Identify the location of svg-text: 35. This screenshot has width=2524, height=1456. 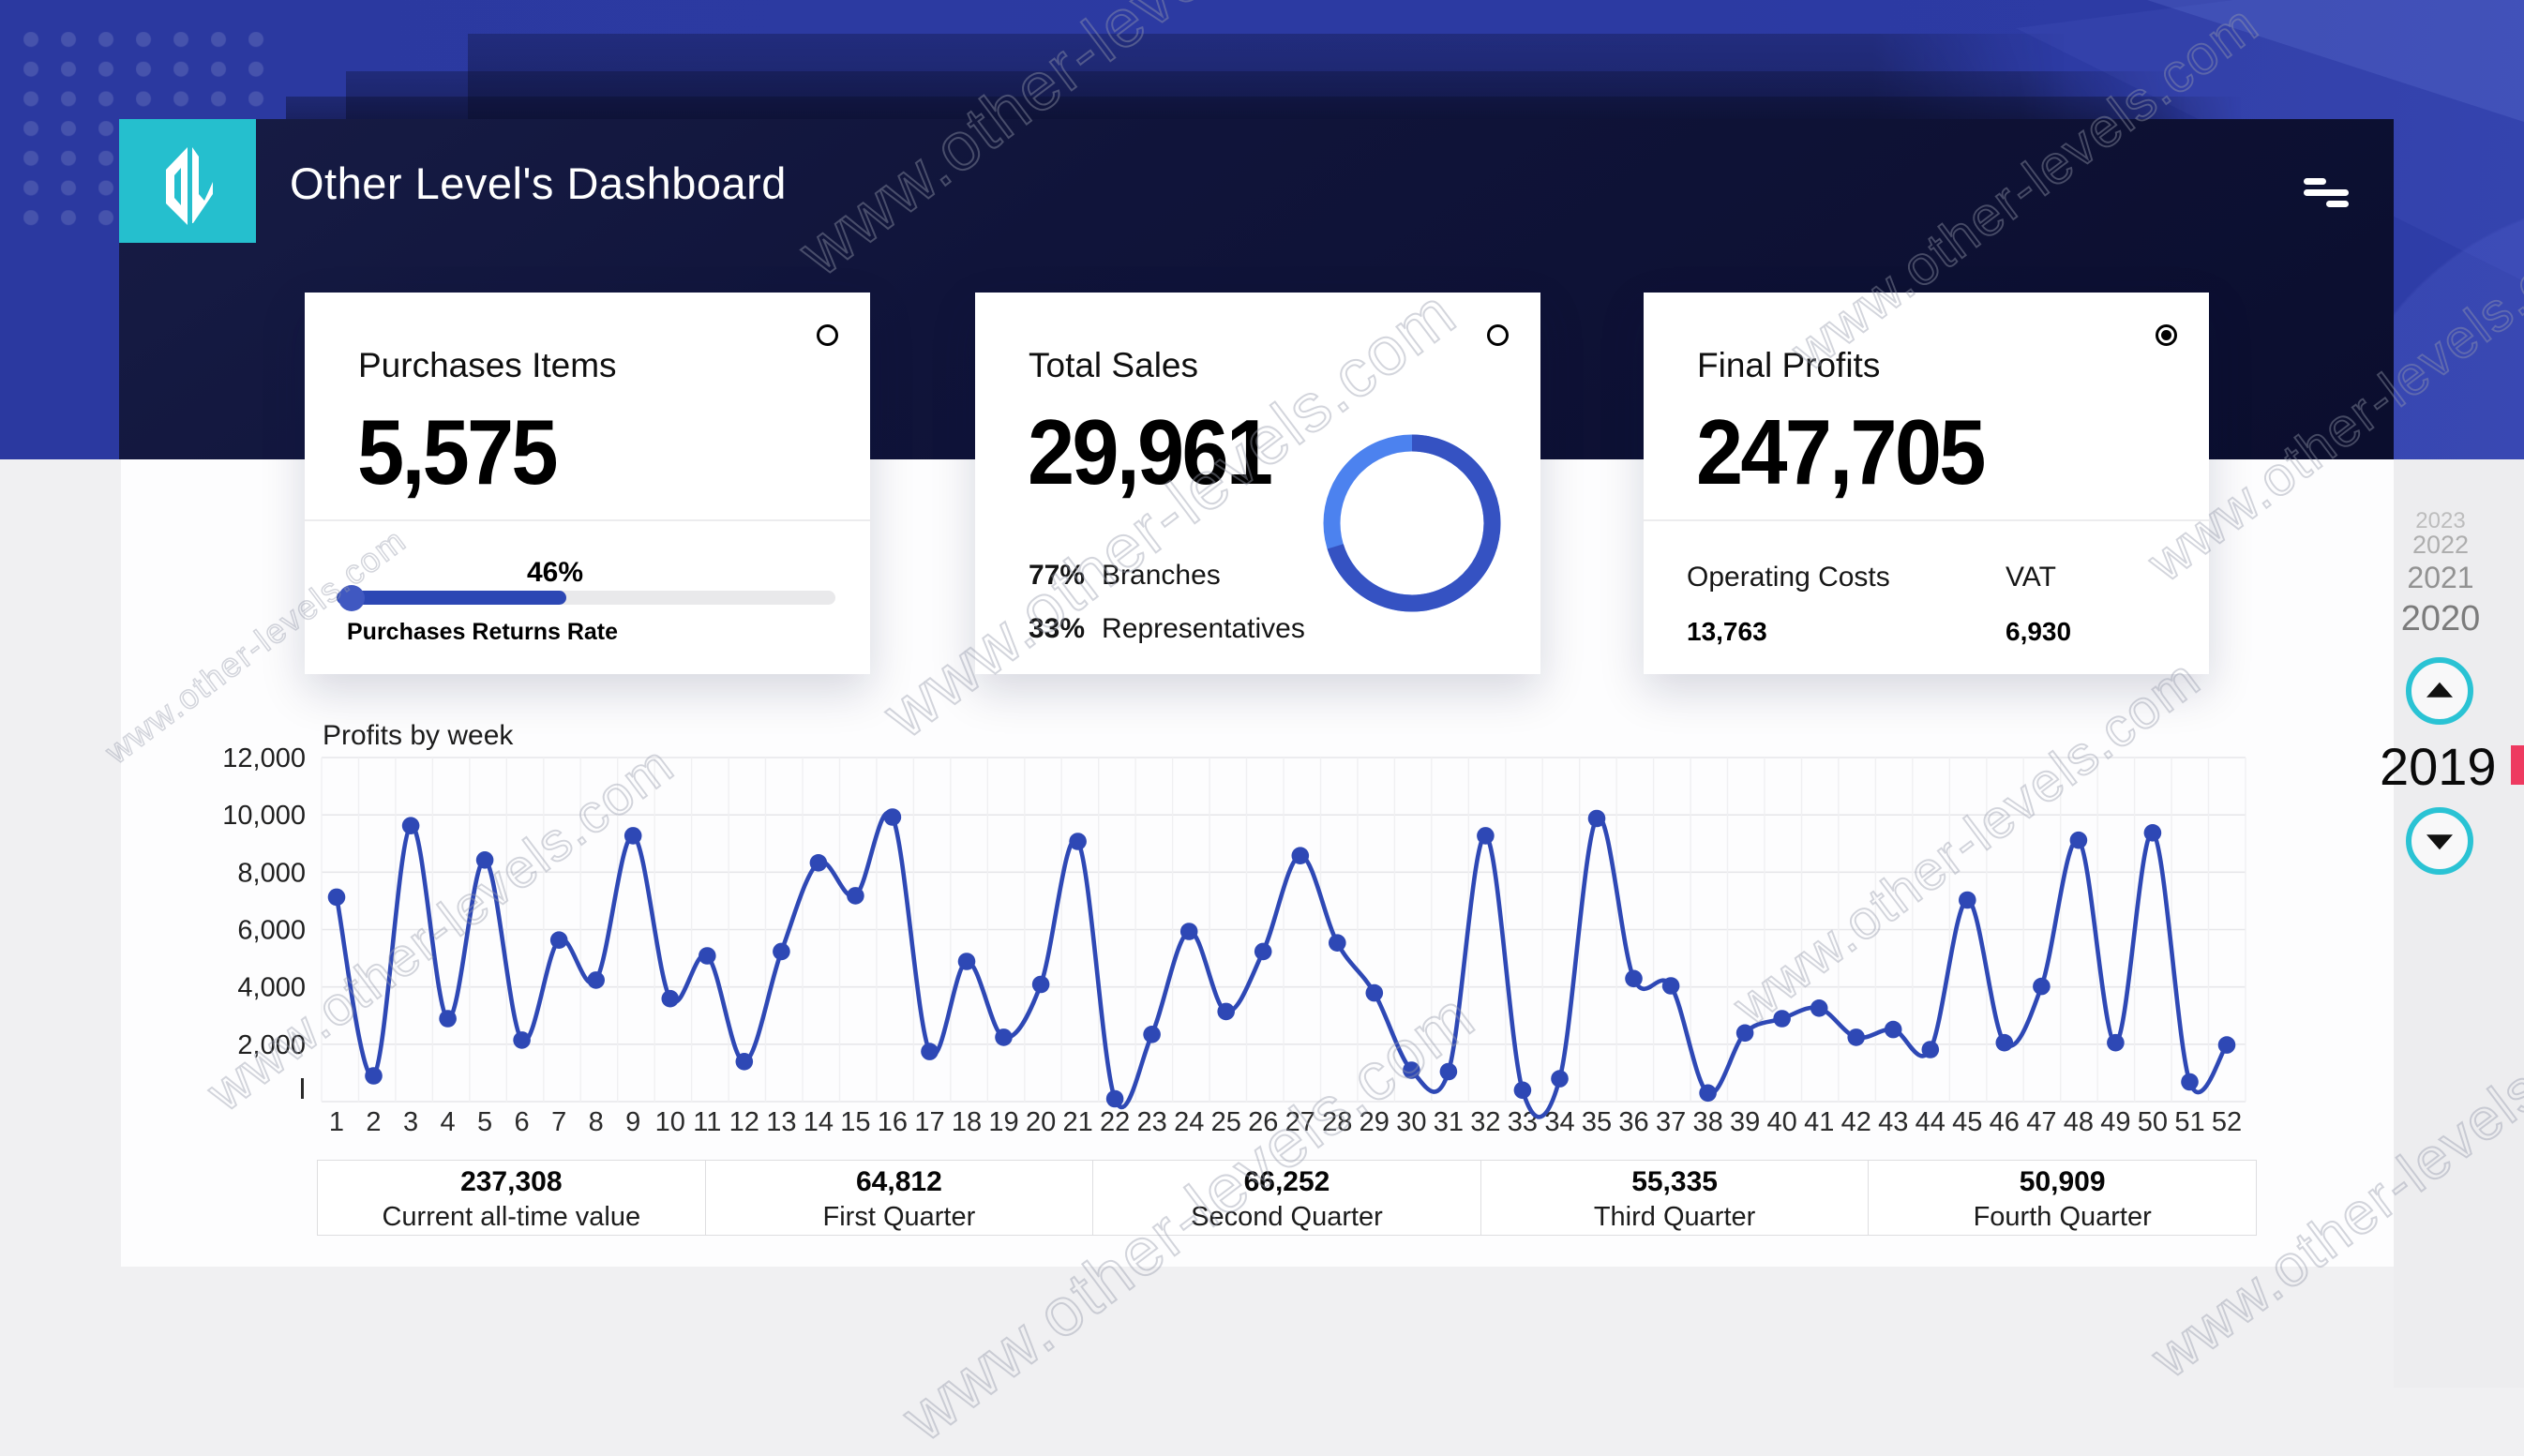
(1597, 1122).